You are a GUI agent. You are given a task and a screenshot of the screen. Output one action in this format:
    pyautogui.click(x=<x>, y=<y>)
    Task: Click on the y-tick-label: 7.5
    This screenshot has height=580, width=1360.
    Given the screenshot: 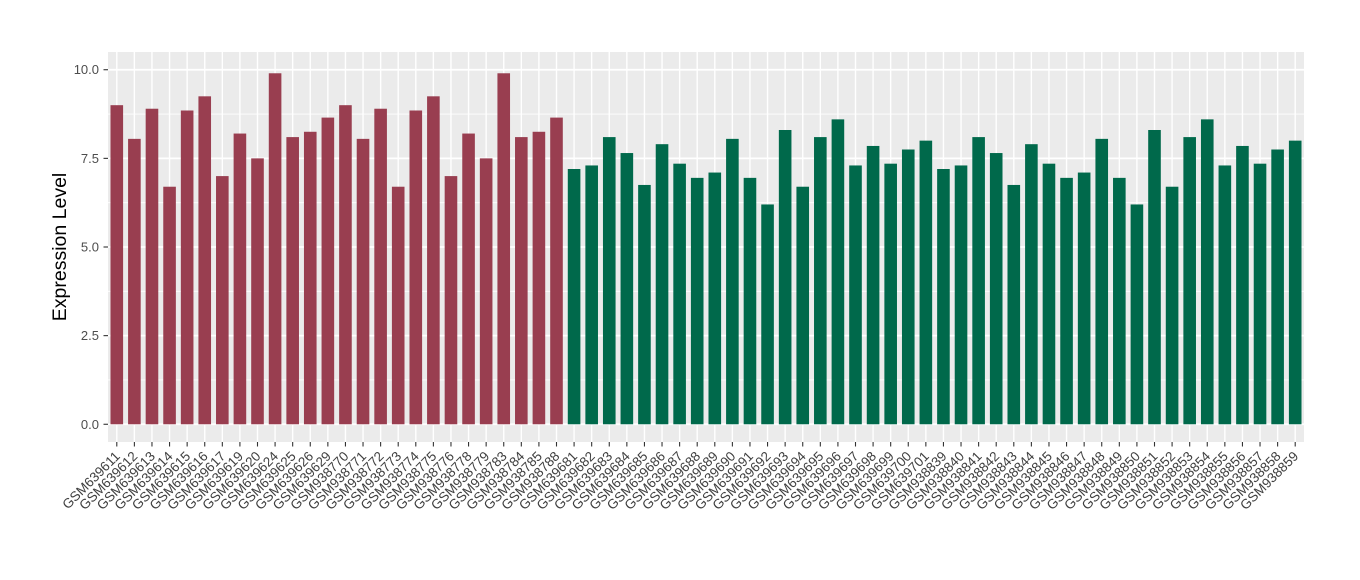 What is the action you would take?
    pyautogui.click(x=90, y=158)
    